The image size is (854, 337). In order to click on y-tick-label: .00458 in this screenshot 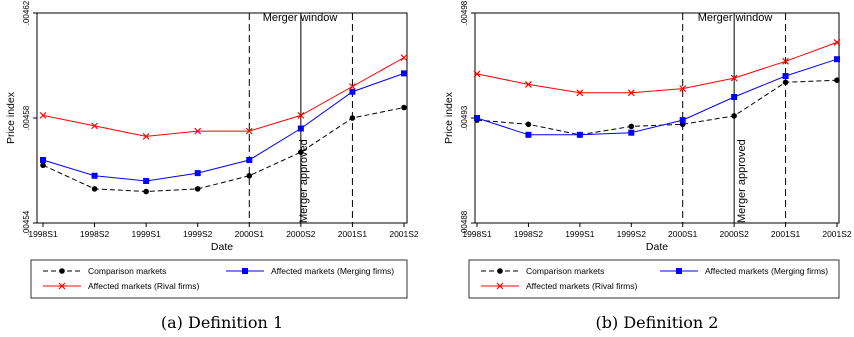, I will do `click(26, 117)`.